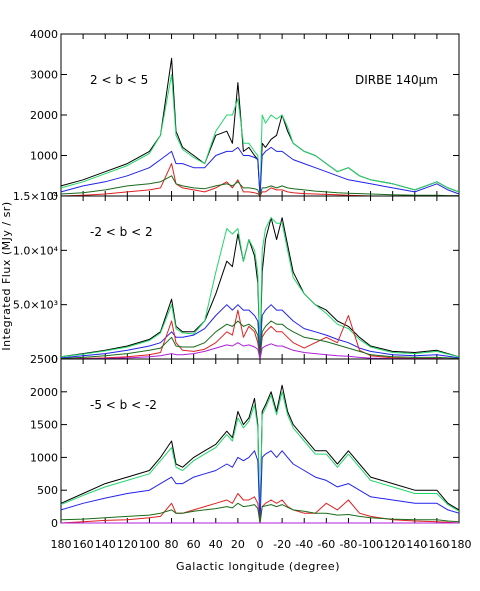 The width and height of the screenshot is (480, 591). What do you see at coordinates (396, 80) in the screenshot?
I see `instrument-annotation: DIRBE 140μm` at bounding box center [396, 80].